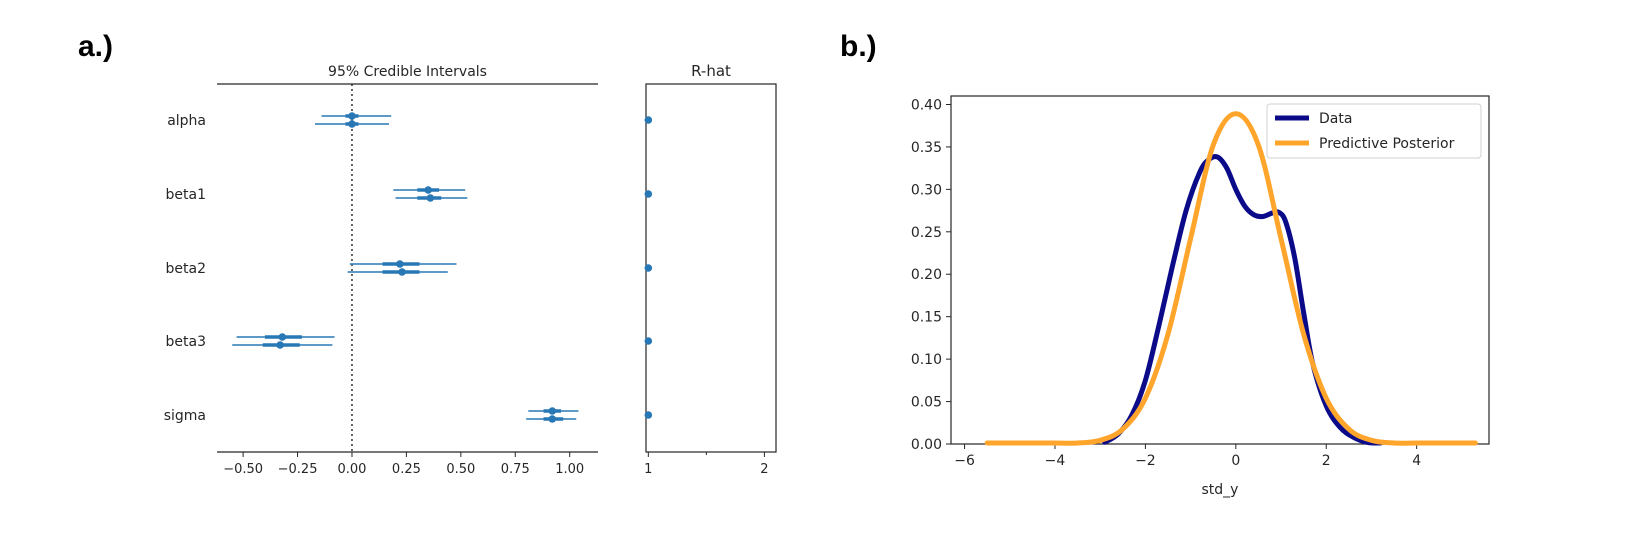 The height and width of the screenshot is (546, 1642). I want to click on param-label-beta1: beta1, so click(186, 195).